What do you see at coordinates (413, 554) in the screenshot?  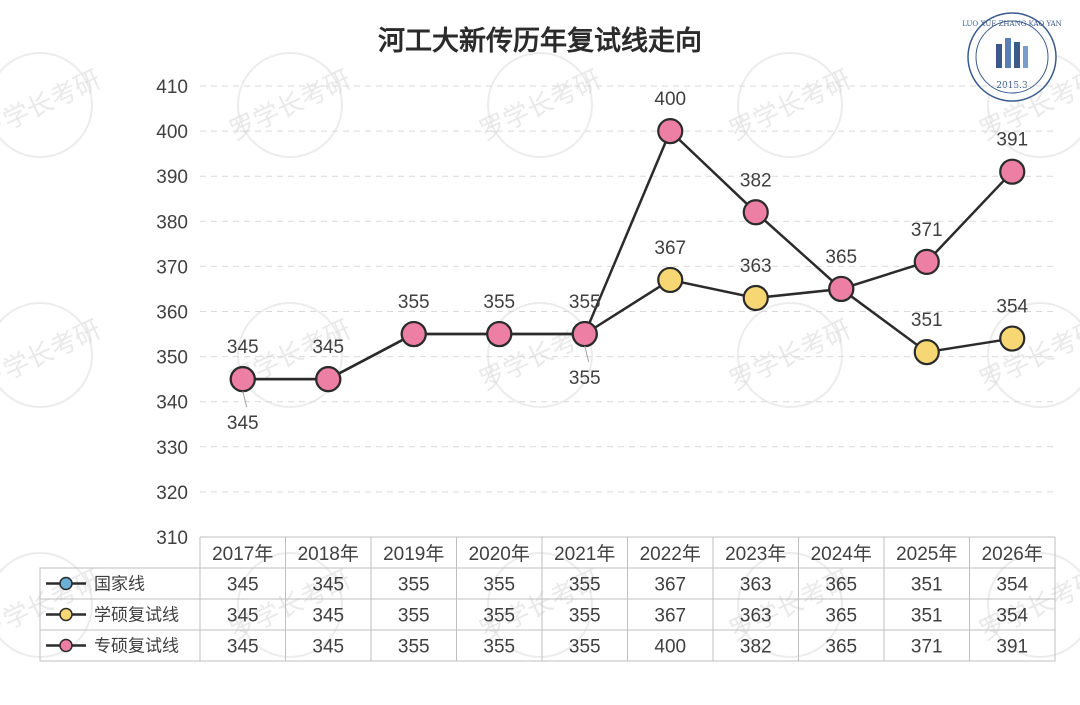 I see `x-tick-label: 2019年` at bounding box center [413, 554].